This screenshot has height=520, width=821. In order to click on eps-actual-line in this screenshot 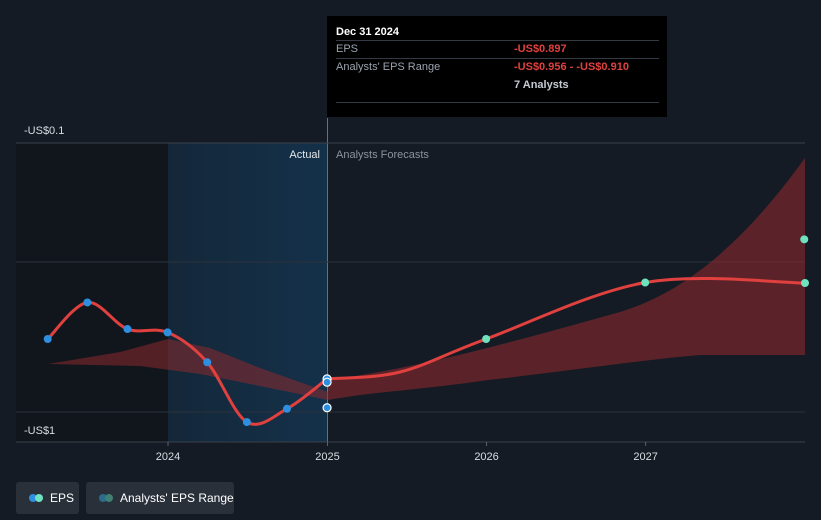, I will do `click(187, 363)`.